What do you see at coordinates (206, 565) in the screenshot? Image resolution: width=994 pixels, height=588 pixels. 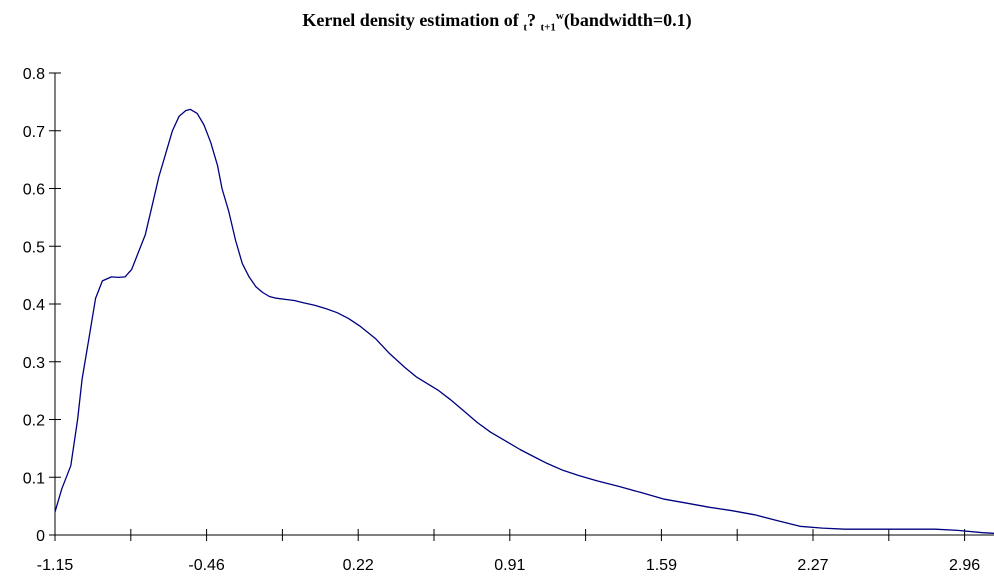 I see `x-tick-label: -0.46` at bounding box center [206, 565].